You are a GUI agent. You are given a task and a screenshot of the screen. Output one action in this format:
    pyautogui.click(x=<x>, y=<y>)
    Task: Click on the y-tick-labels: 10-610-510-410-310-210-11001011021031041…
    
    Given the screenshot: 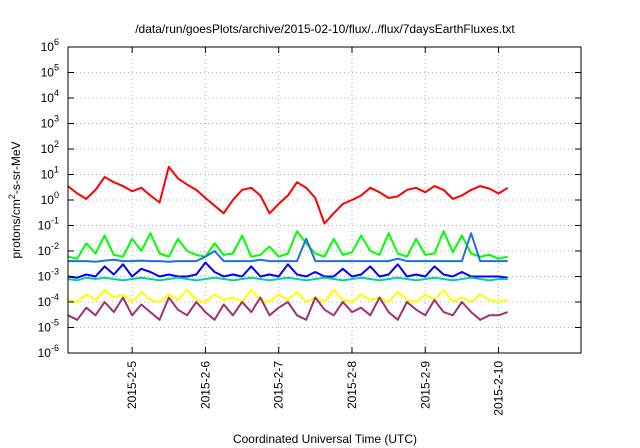 What is the action you would take?
    pyautogui.click(x=48, y=198)
    